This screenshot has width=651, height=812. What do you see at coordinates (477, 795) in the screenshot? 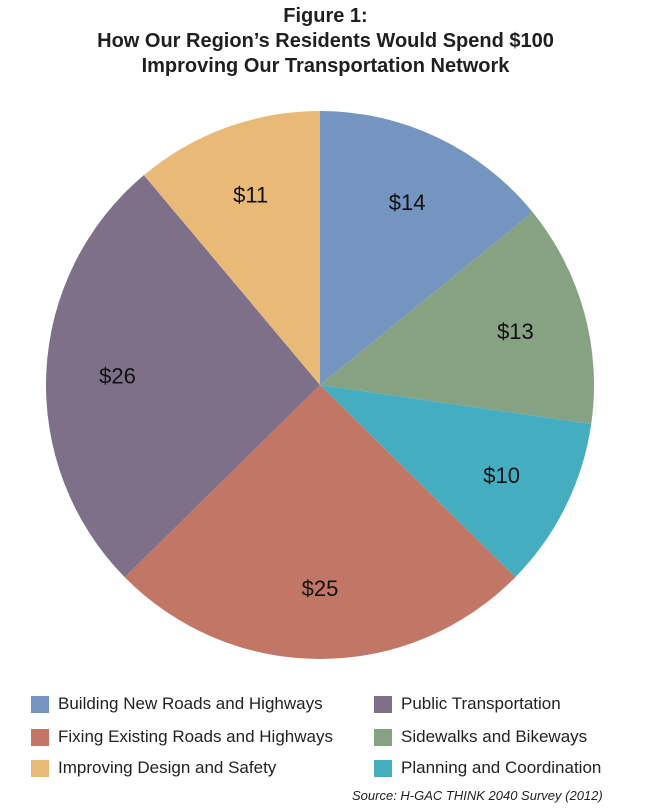
I see `source-note: Source: H-GAC THINK 2040 Survey (2012)` at bounding box center [477, 795].